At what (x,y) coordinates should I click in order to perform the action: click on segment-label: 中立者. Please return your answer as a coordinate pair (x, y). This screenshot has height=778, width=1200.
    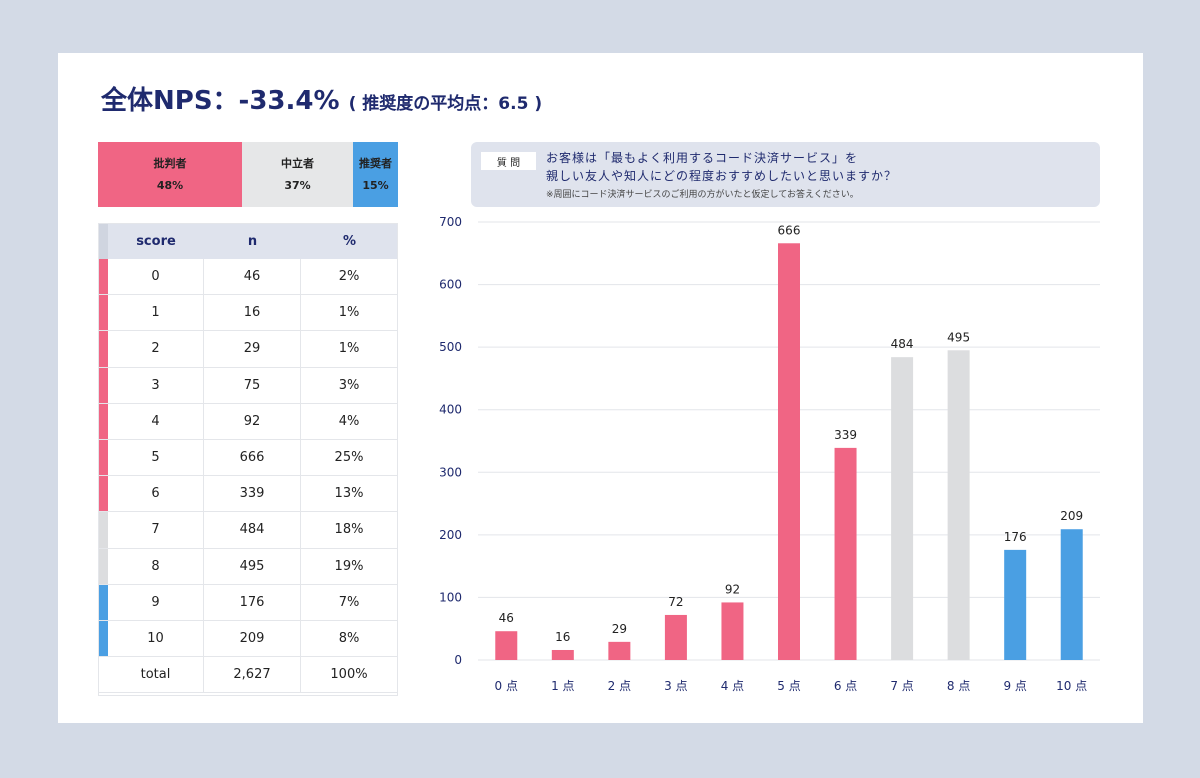
    Looking at the image, I should click on (297, 163).